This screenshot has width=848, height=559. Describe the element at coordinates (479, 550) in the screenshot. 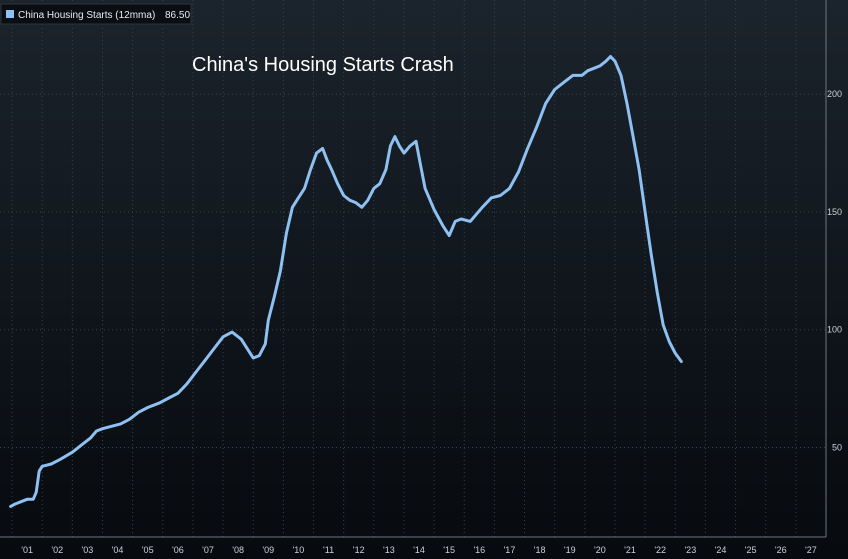

I see `x-tick-label: '16` at that location.